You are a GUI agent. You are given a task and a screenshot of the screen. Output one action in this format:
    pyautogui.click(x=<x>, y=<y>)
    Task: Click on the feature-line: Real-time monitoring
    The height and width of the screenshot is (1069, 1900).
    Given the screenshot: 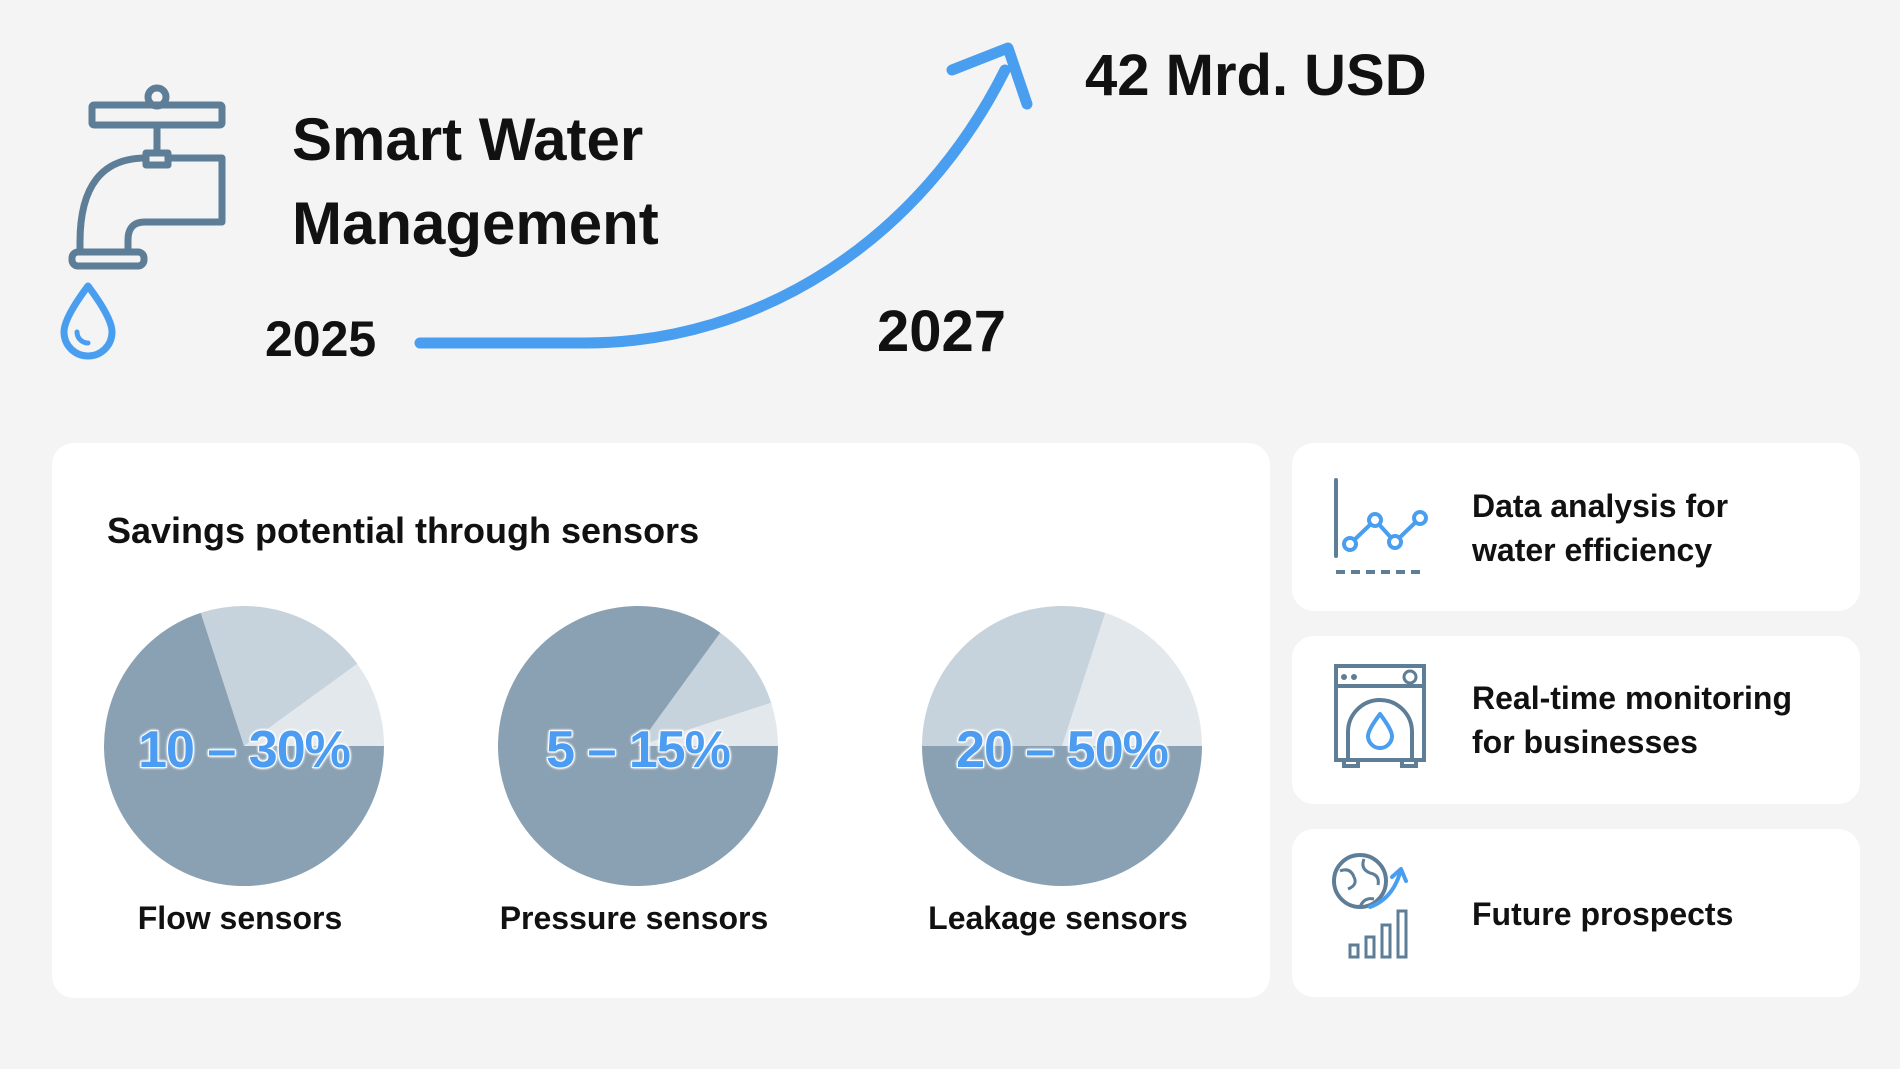 What is the action you would take?
    pyautogui.click(x=1632, y=698)
    